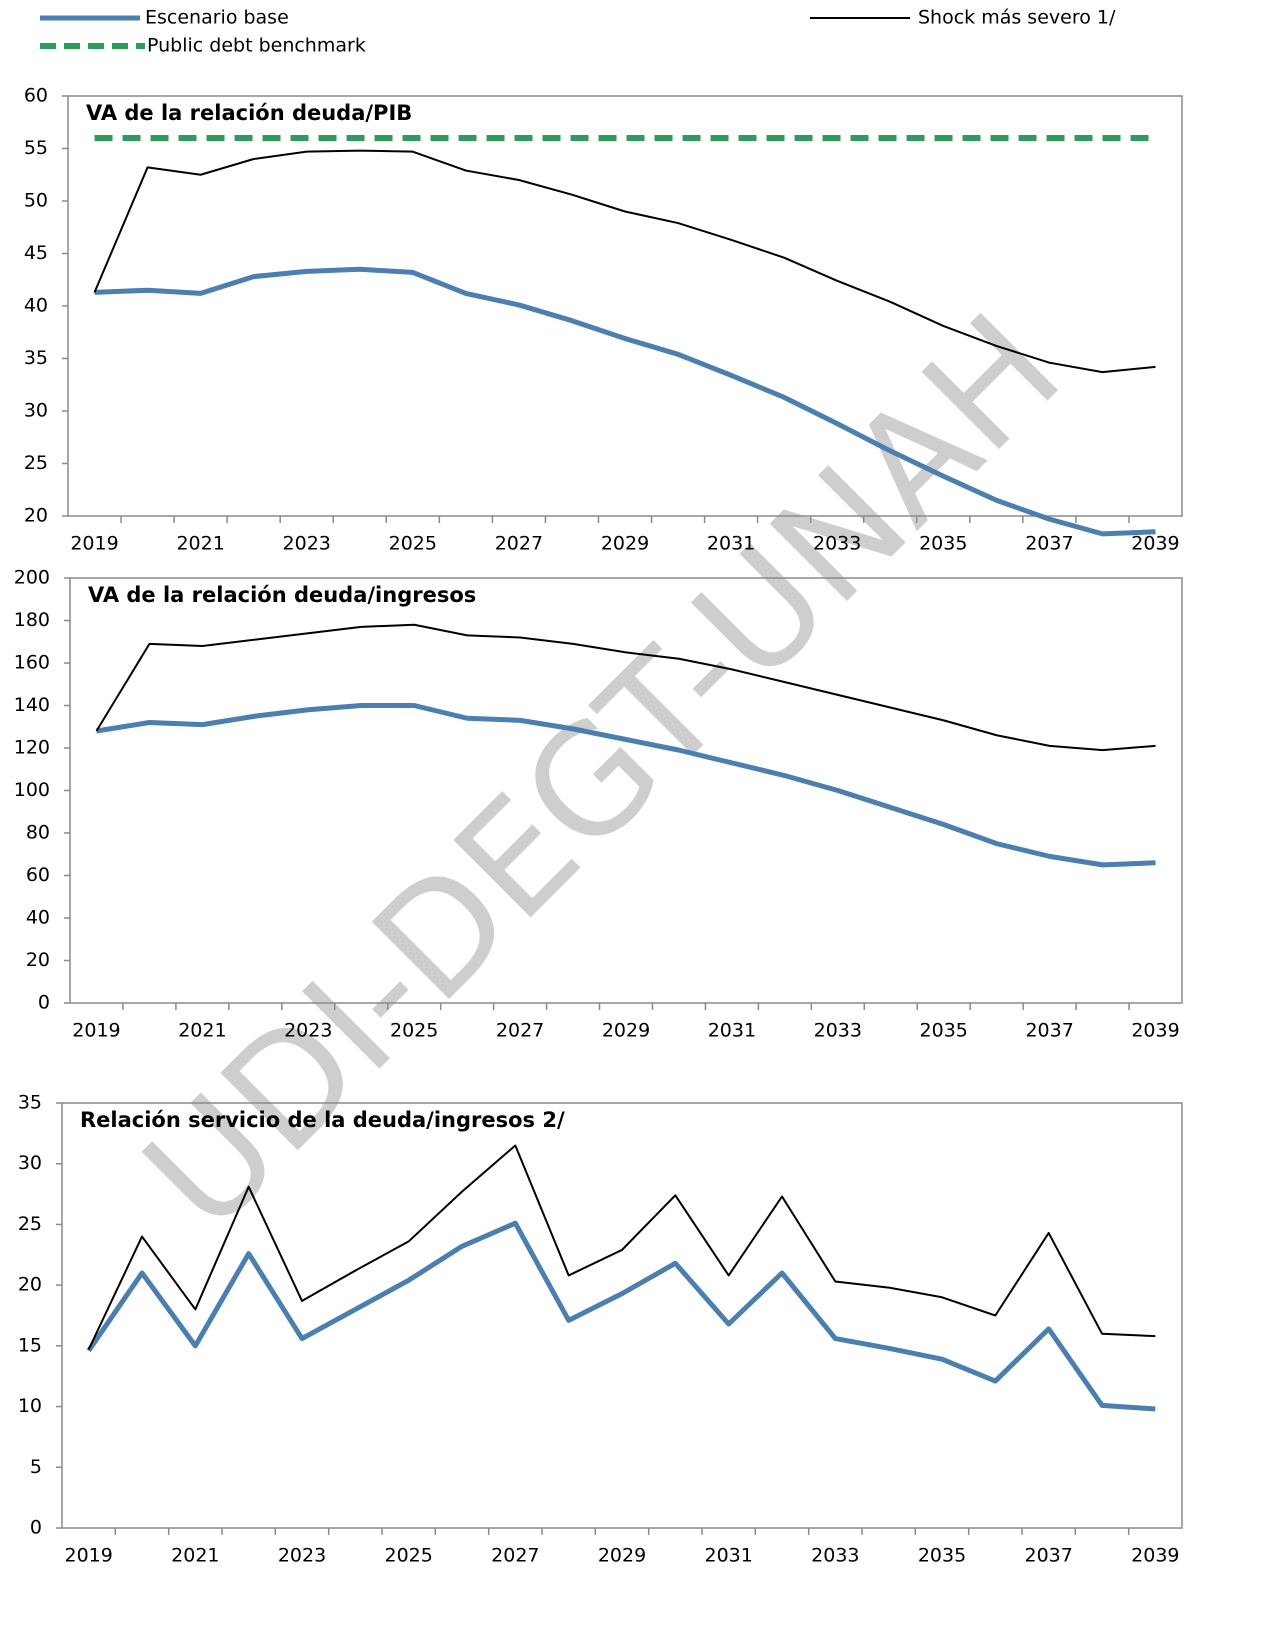  I want to click on y-tick-label: 140, so click(32, 705).